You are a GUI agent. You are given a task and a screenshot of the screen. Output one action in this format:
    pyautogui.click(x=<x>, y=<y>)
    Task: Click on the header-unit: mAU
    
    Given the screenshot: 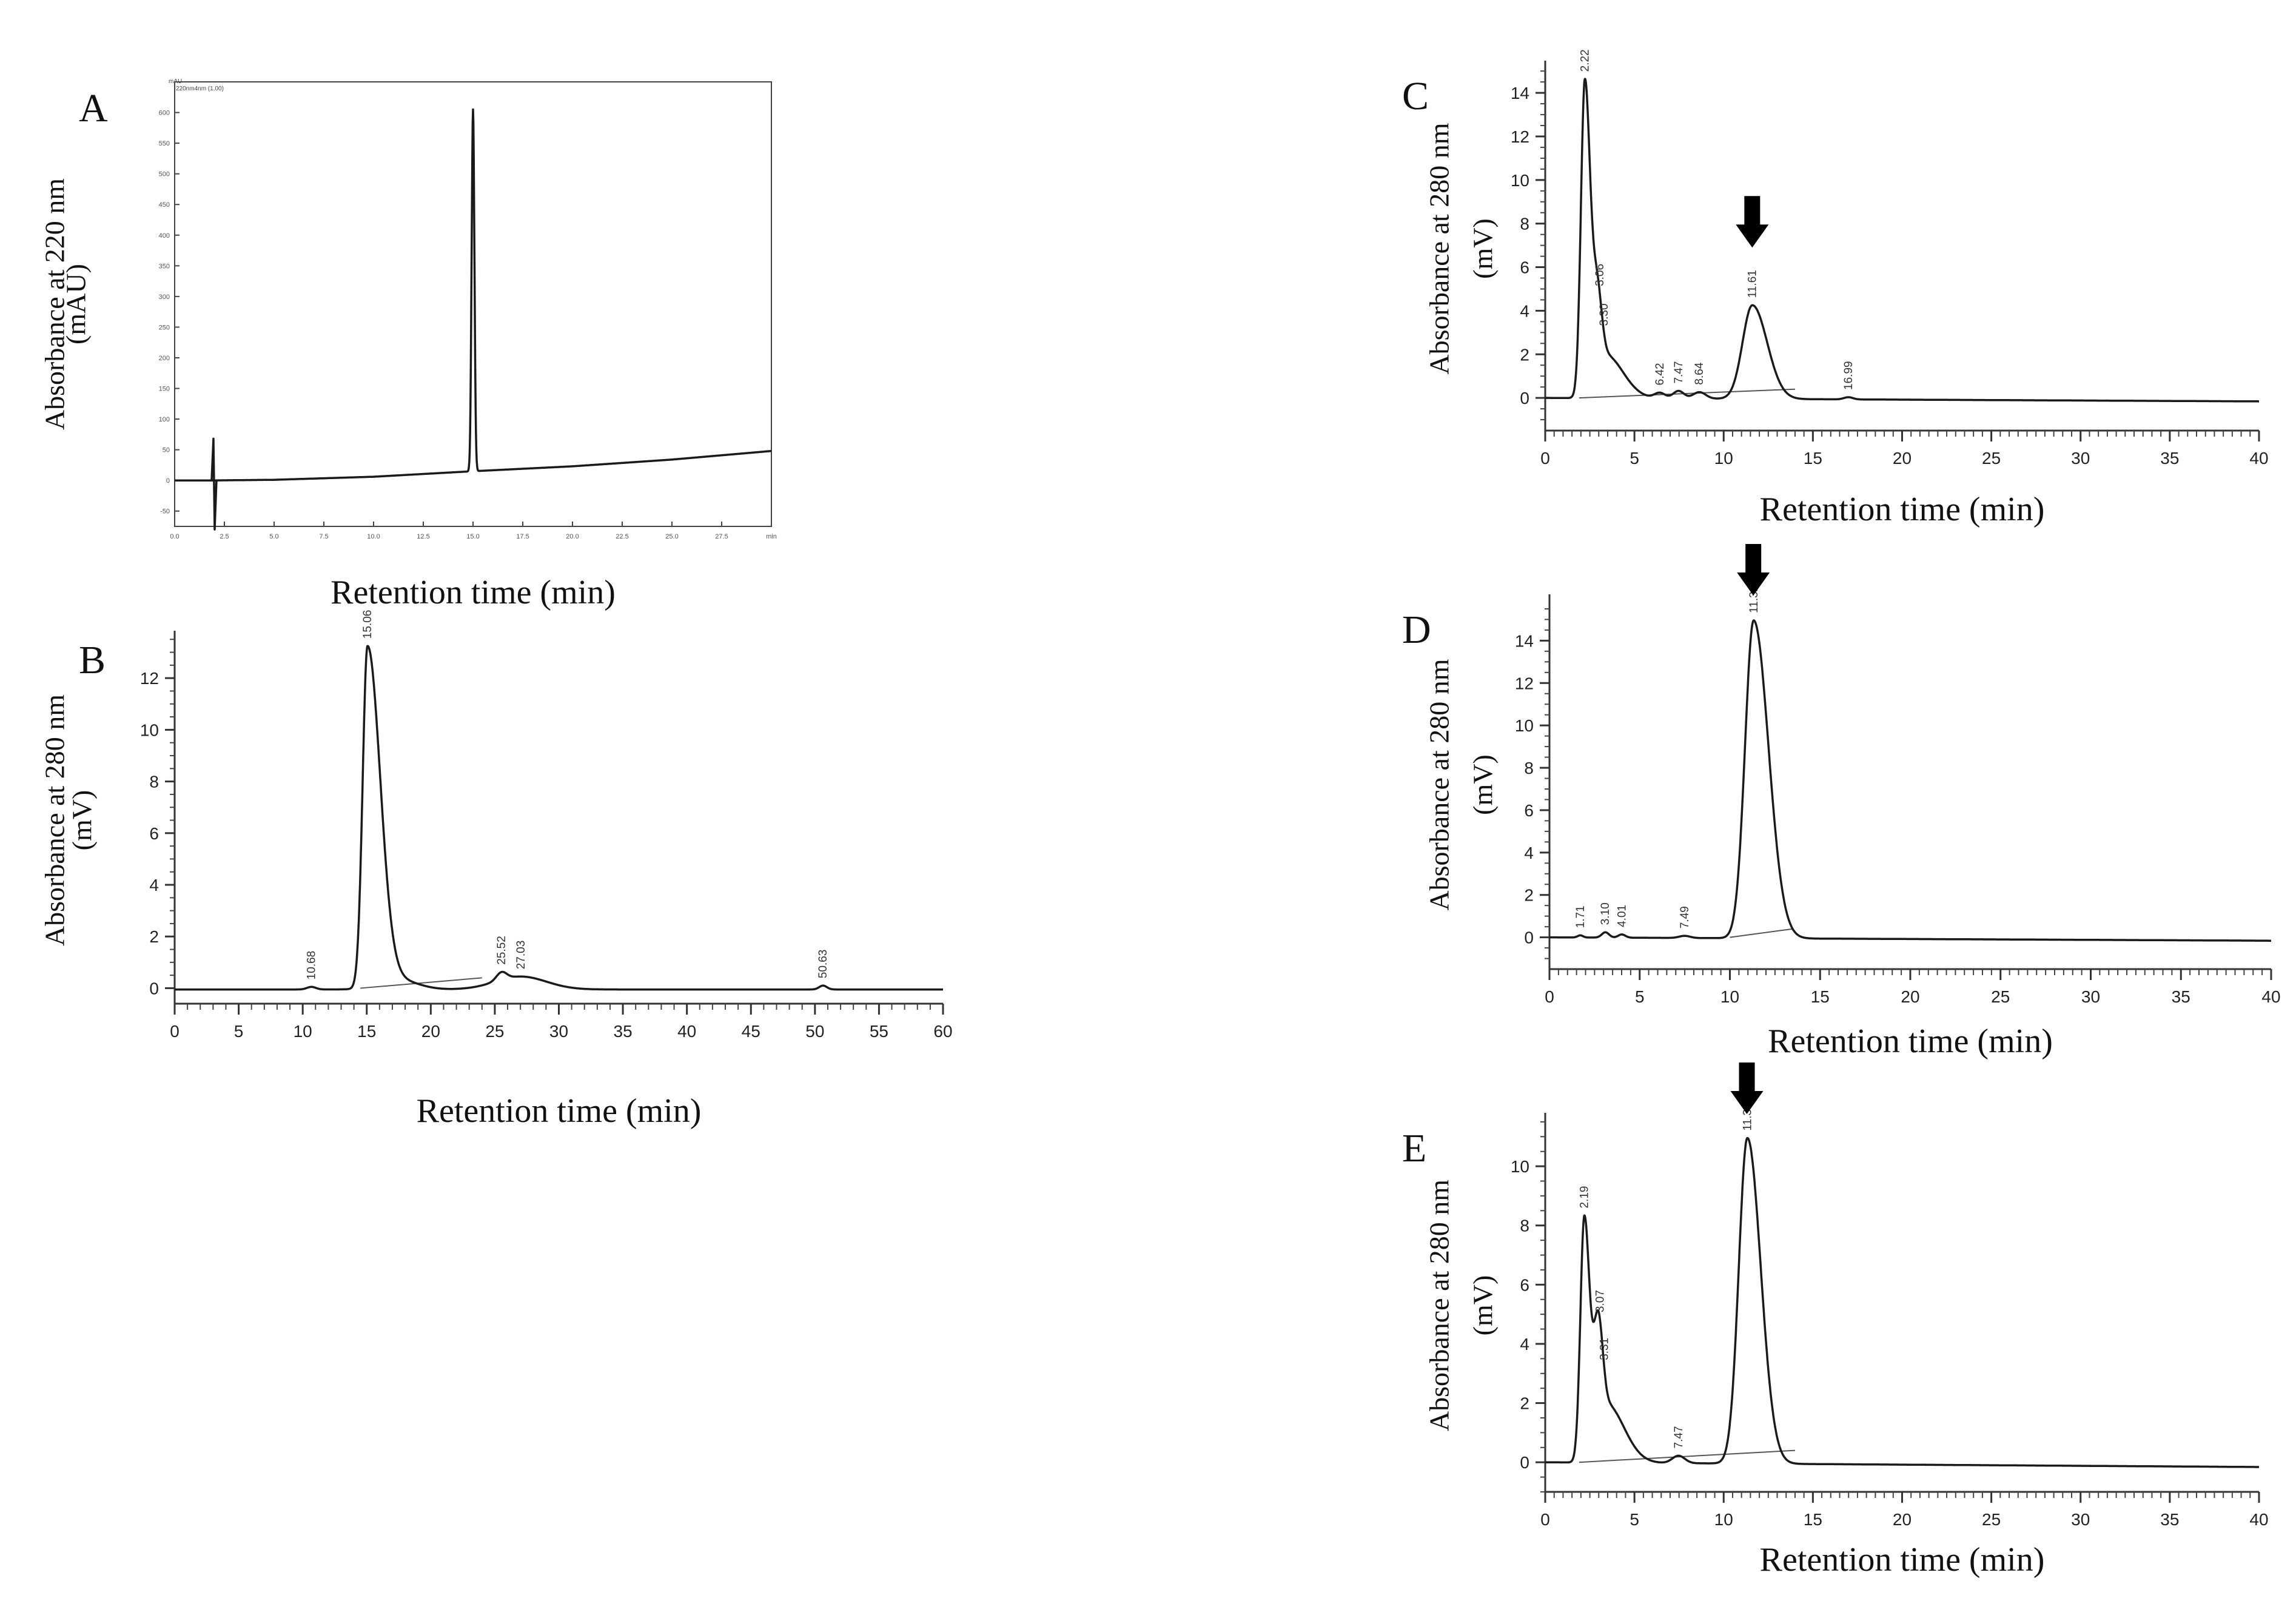 What is the action you would take?
    pyautogui.click(x=175, y=82)
    